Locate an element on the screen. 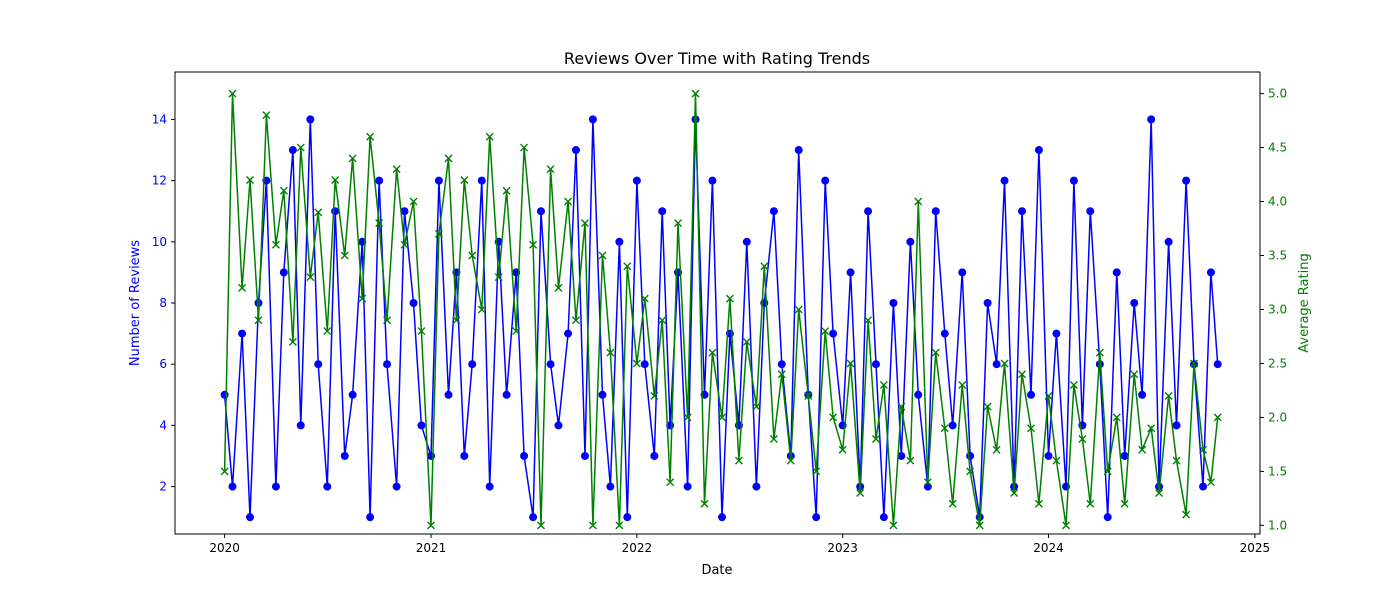  y-left-tick-label: 8 is located at coordinates (163, 303).